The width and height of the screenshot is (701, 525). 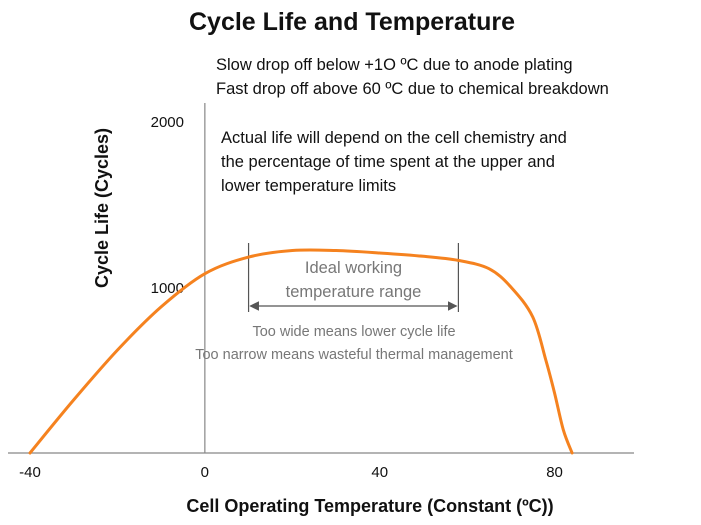 I want to click on x-tick-label: 0, so click(x=205, y=472).